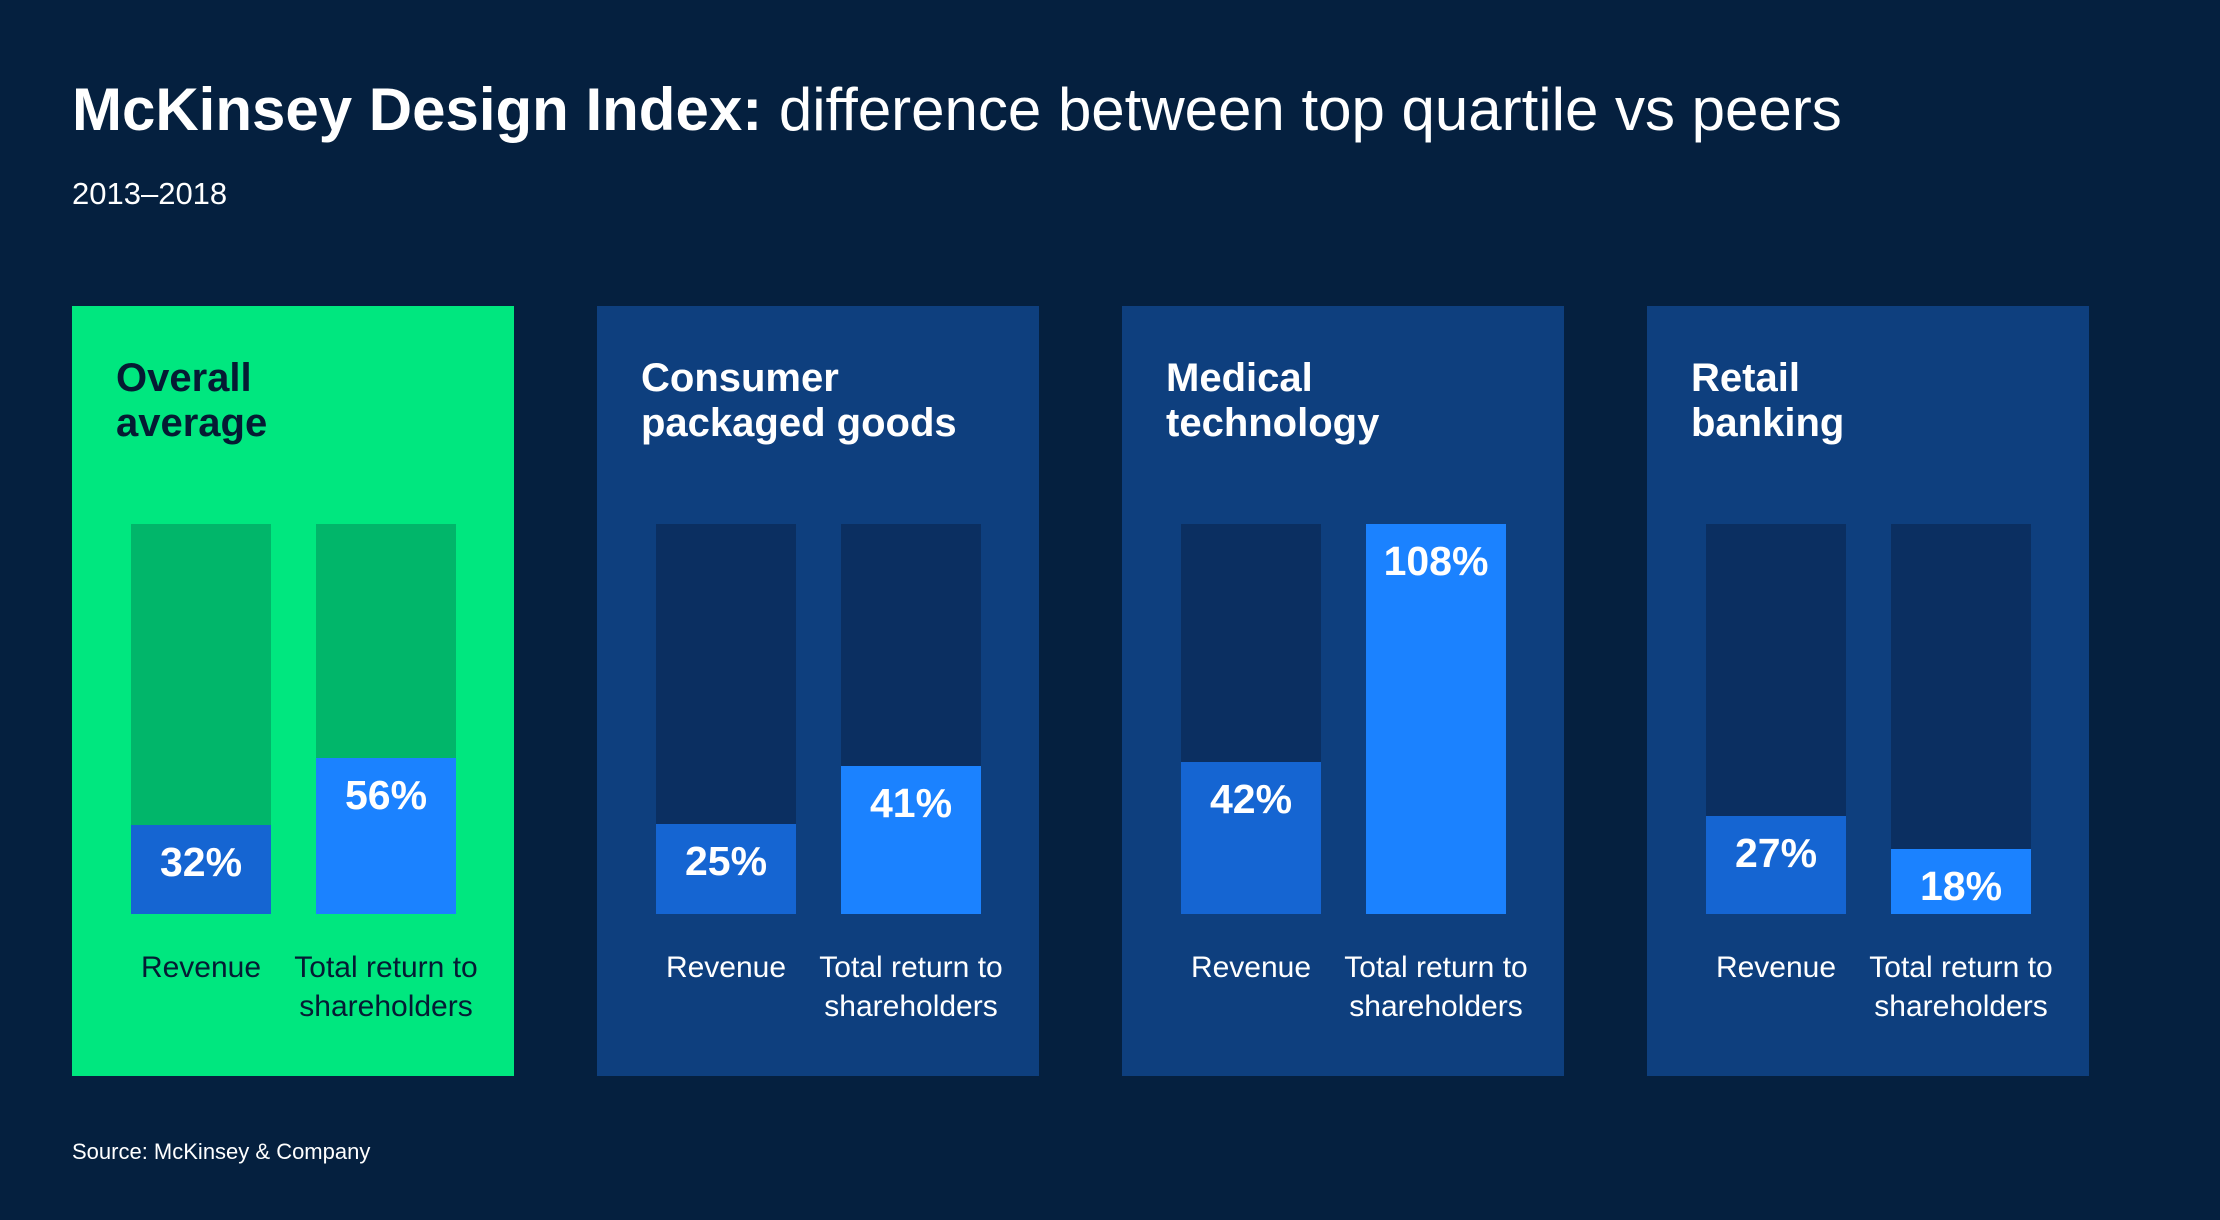 This screenshot has width=2220, height=1220. What do you see at coordinates (1302, 109) in the screenshot?
I see `chart-title-rest: difference between top quartile vs peers` at bounding box center [1302, 109].